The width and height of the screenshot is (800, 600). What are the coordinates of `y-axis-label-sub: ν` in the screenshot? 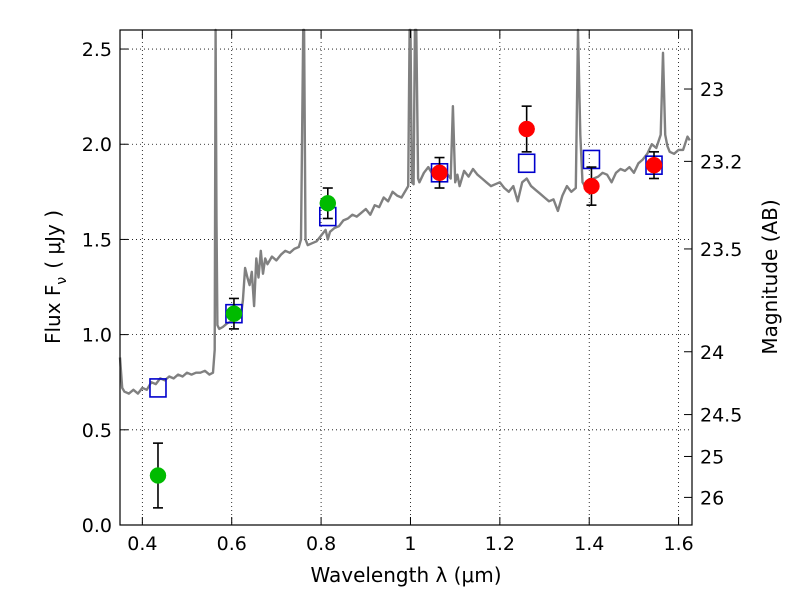 It's located at (62, 281).